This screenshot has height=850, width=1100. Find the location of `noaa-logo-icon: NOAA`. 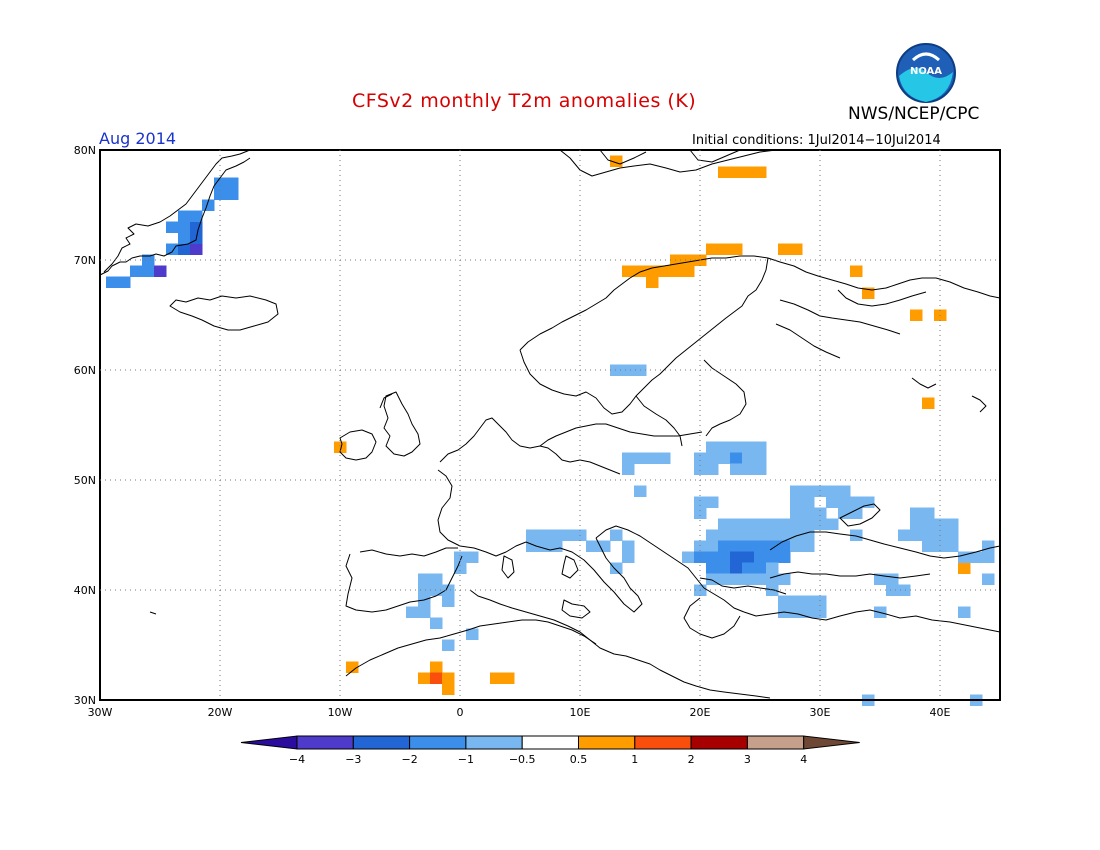

noaa-logo-icon: NOAA is located at coordinates (926, 73).